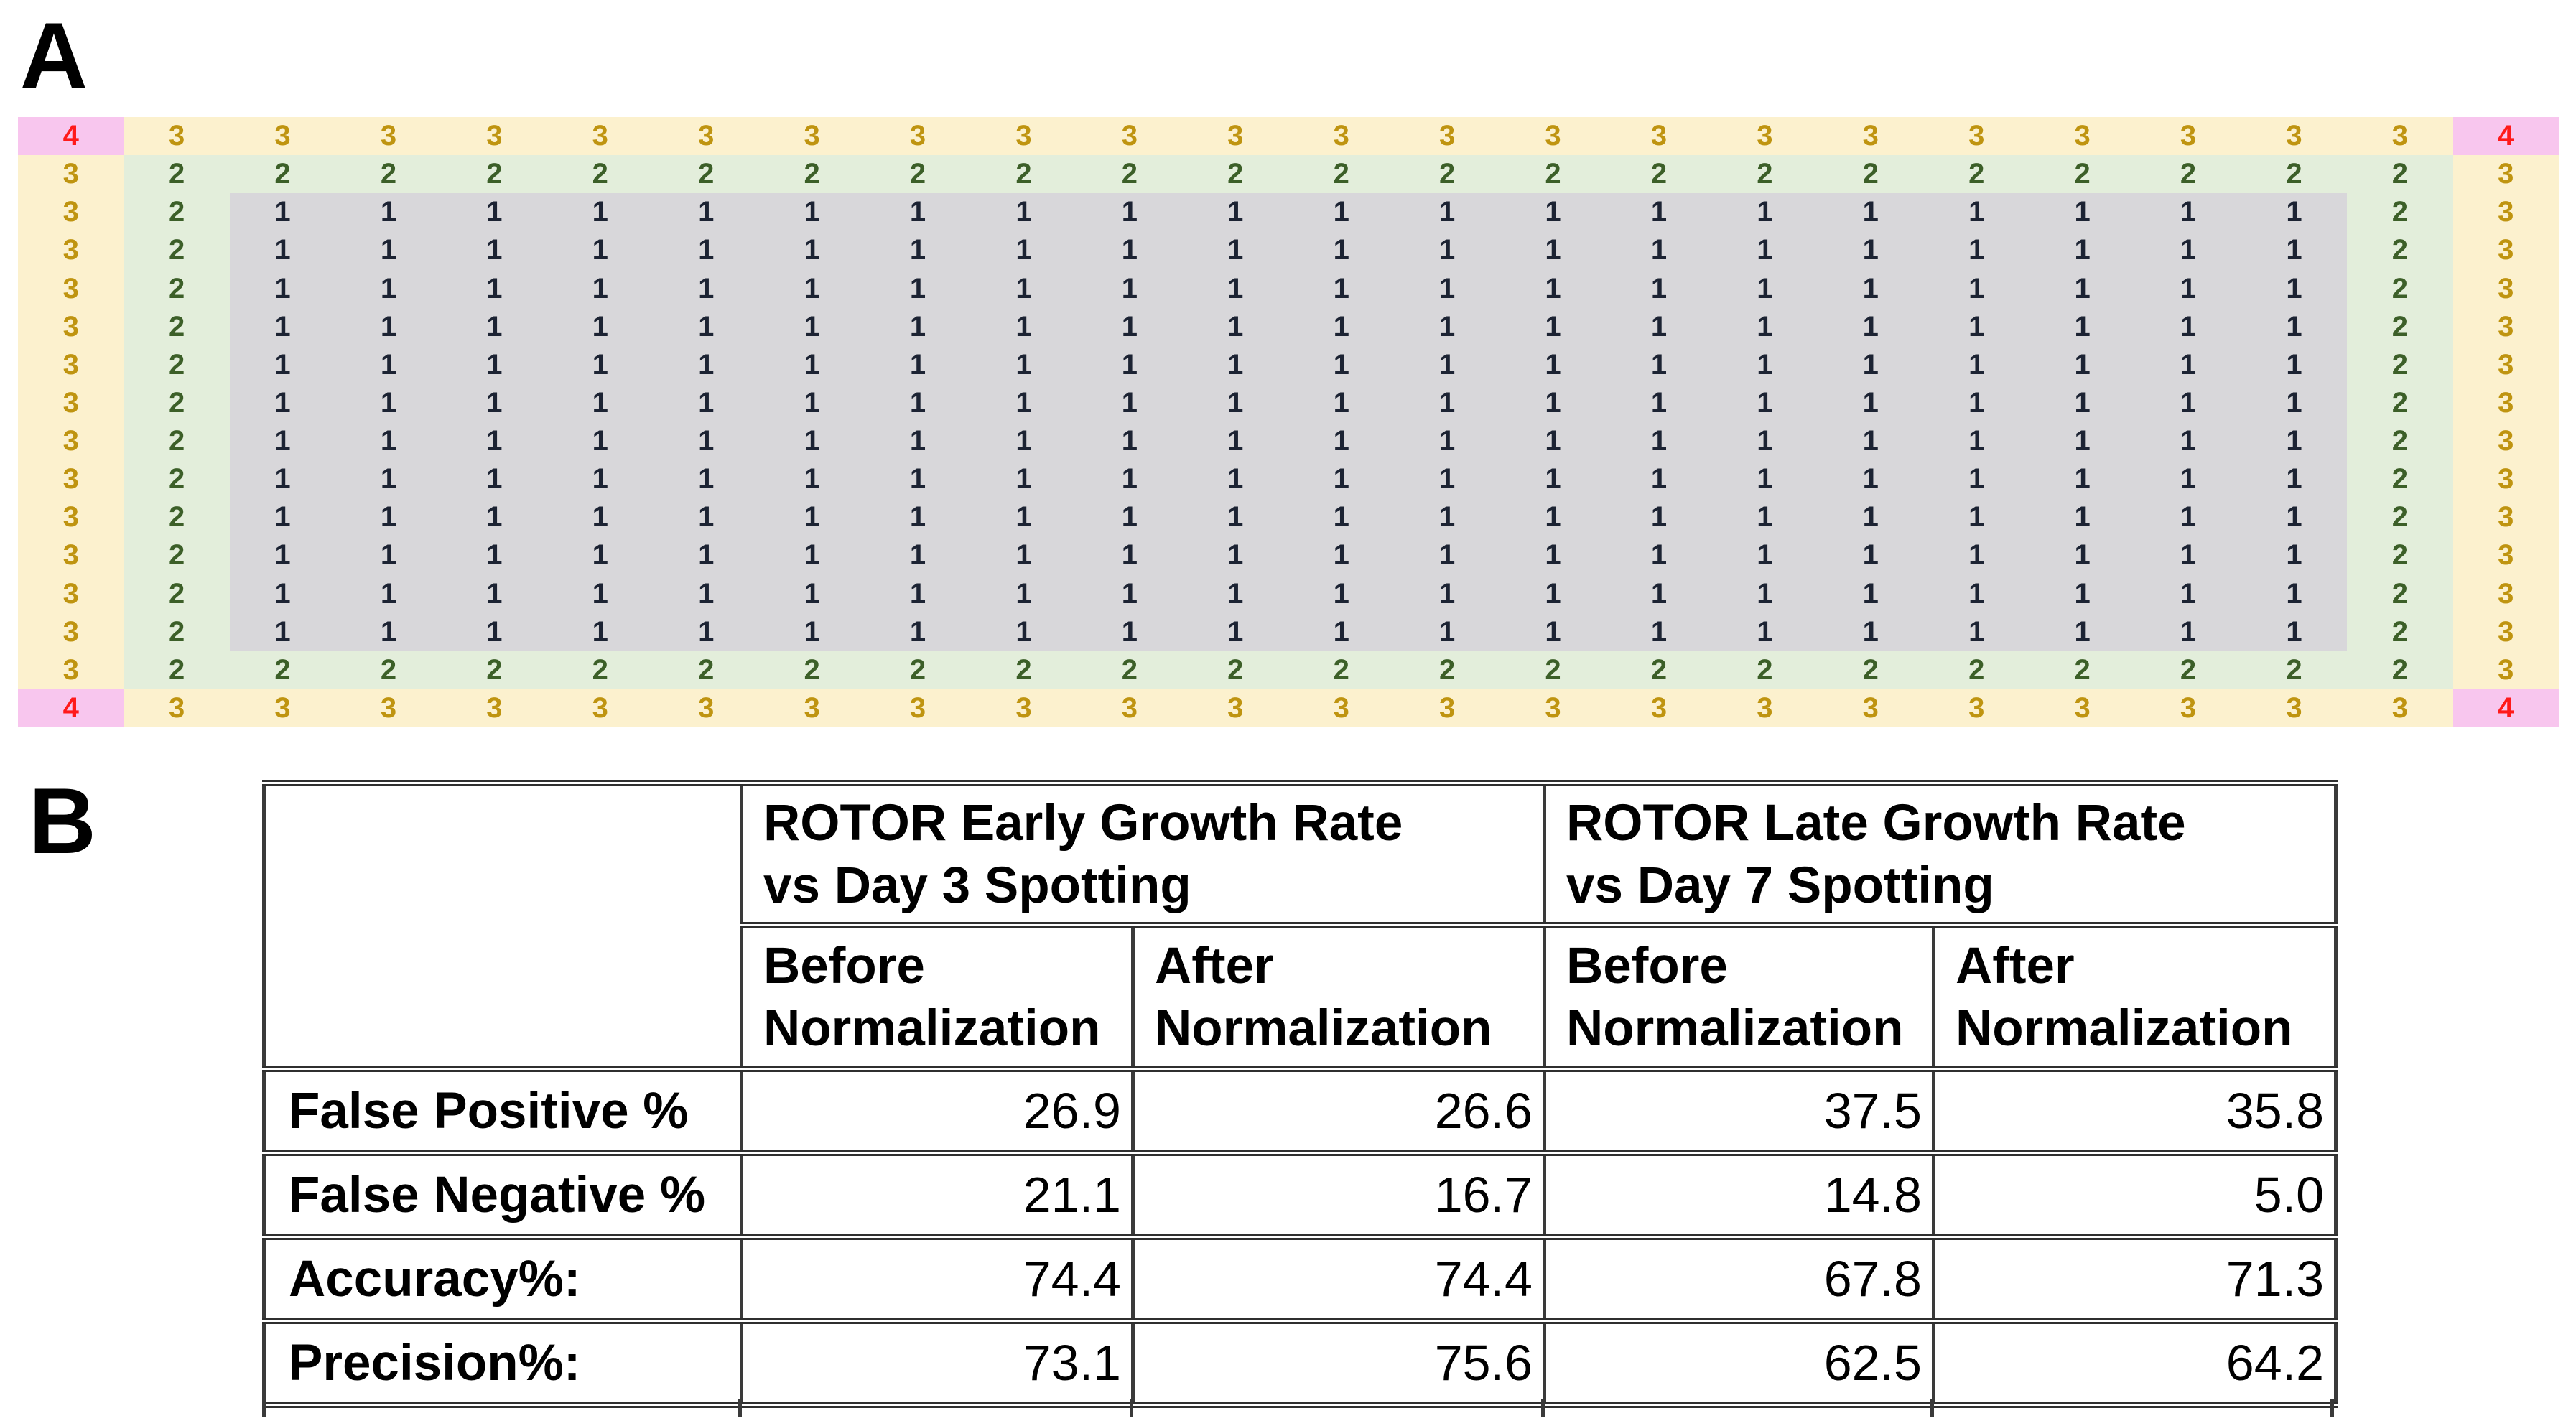 Image resolution: width=2576 pixels, height=1426 pixels. What do you see at coordinates (54, 55) in the screenshot?
I see `panel-a-label: A` at bounding box center [54, 55].